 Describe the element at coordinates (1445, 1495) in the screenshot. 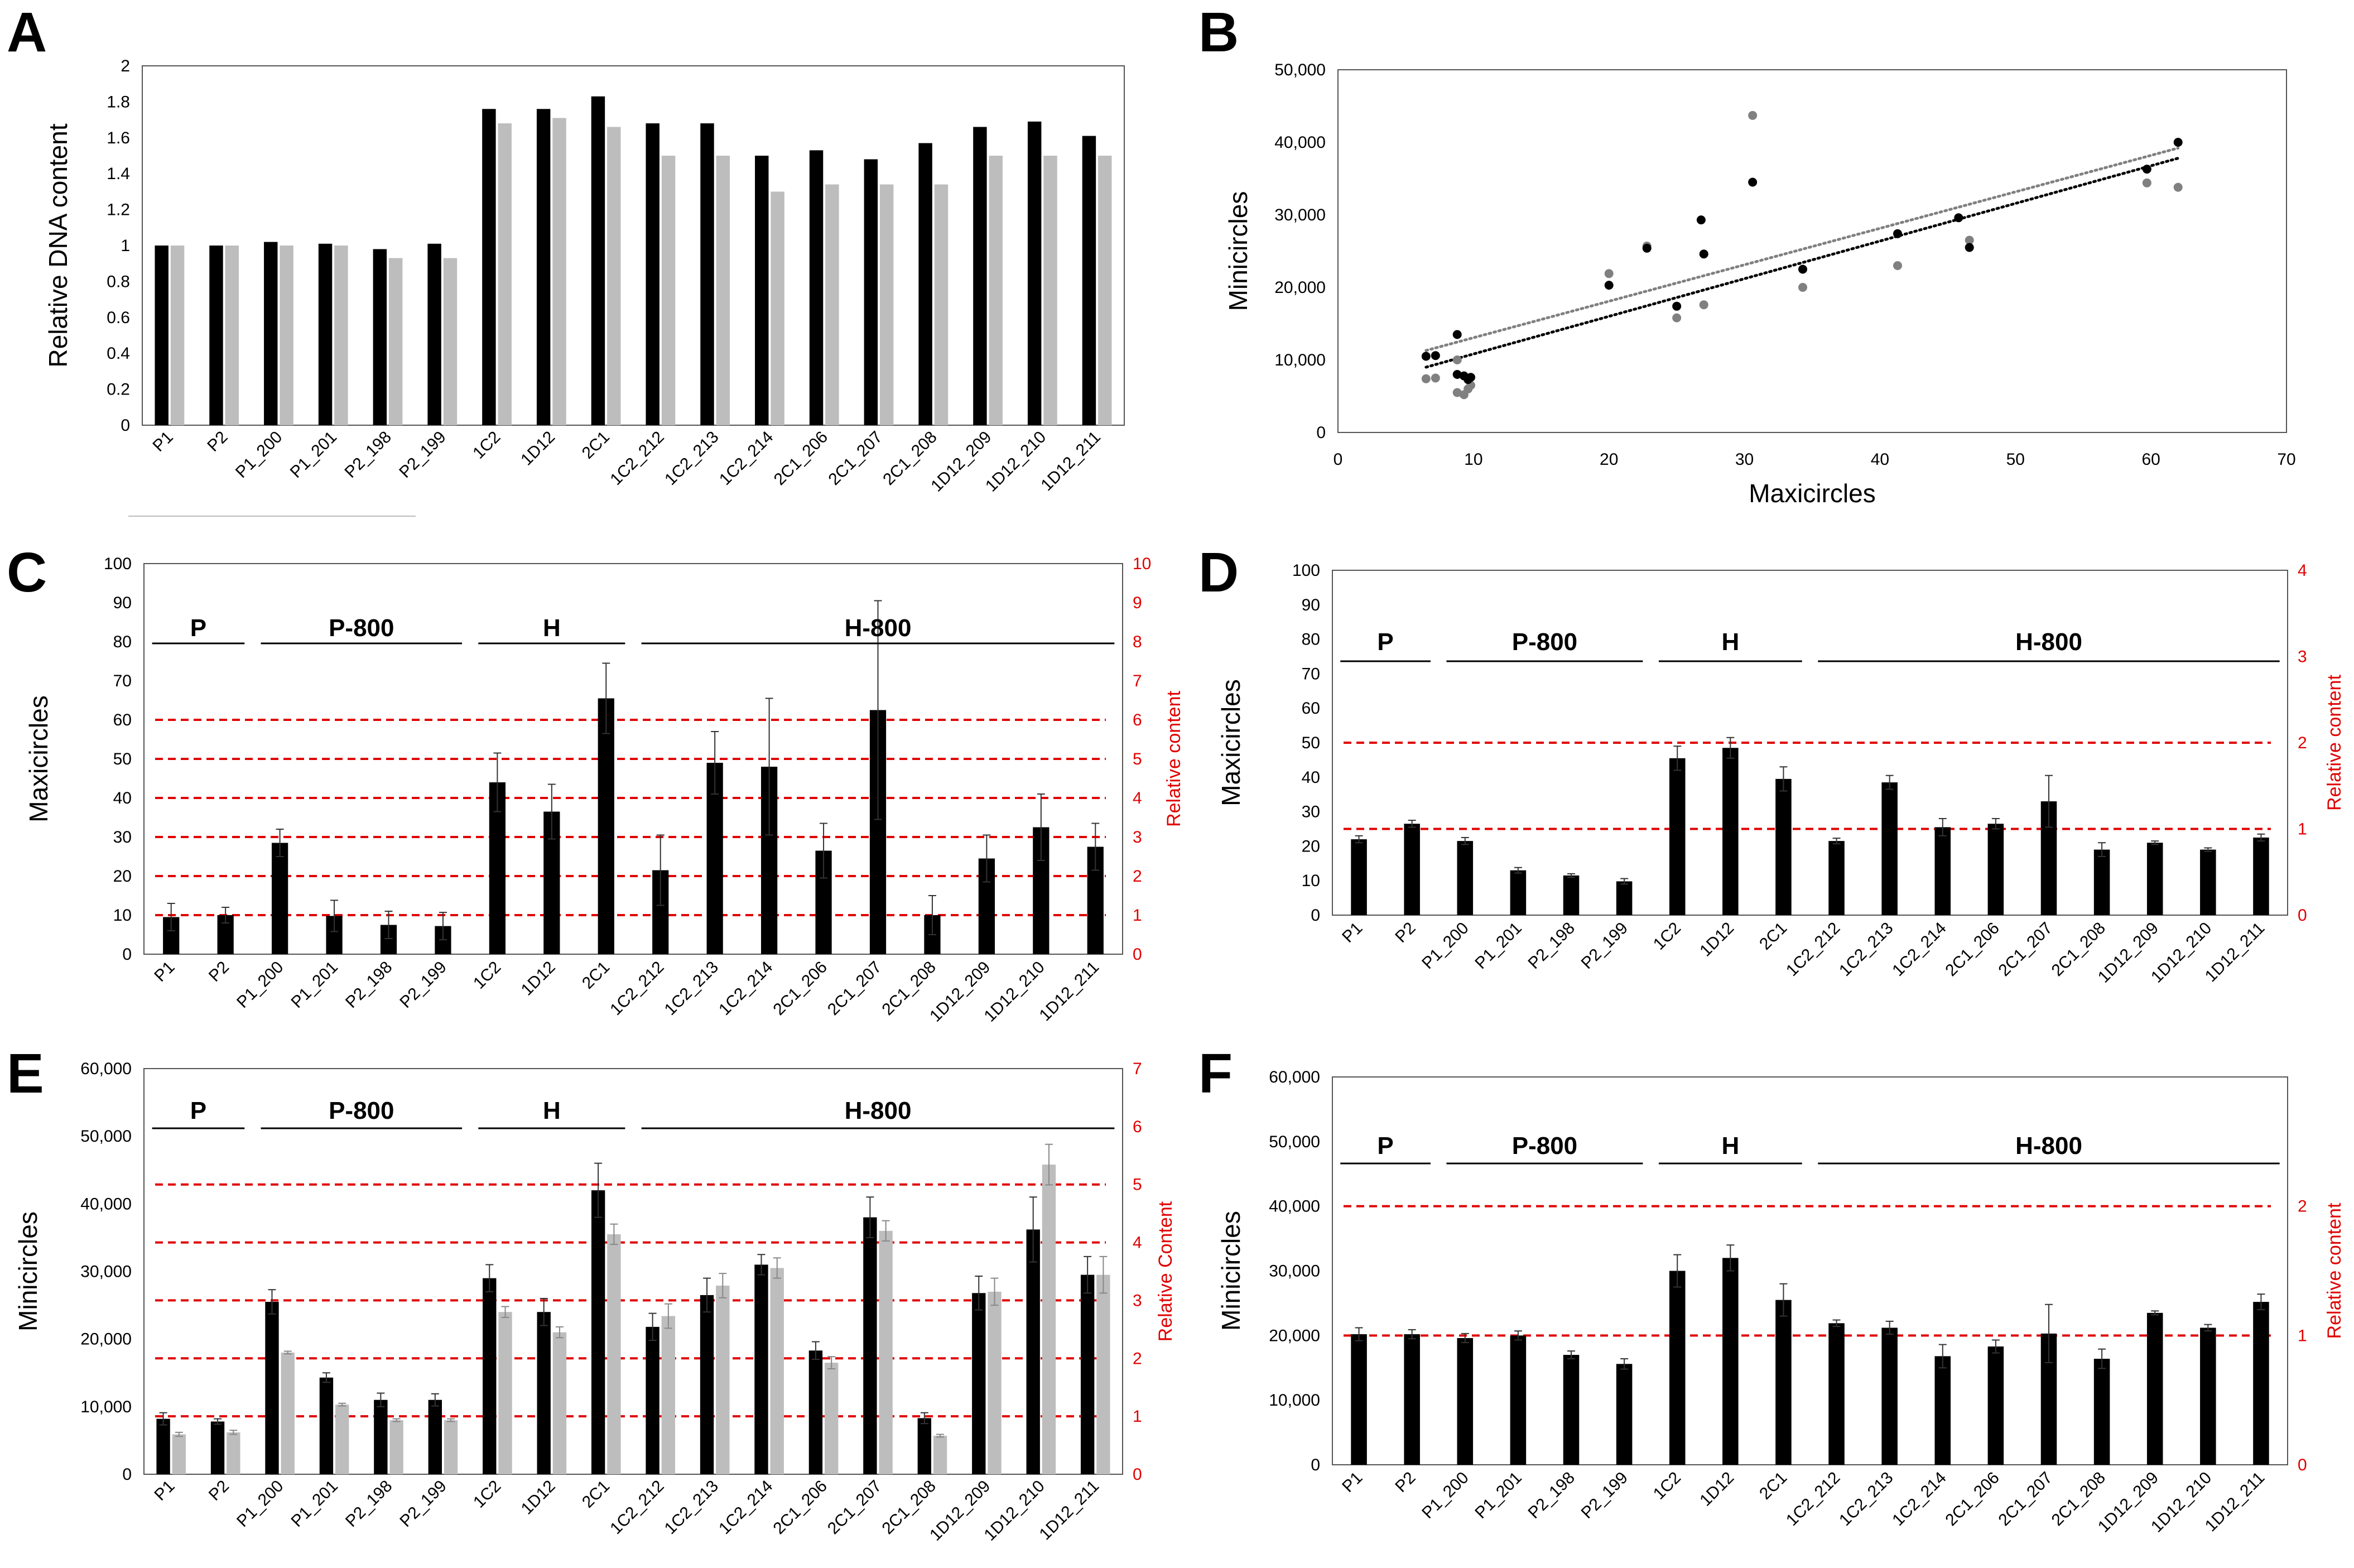

I see `x-tick-label-f: P1_200` at that location.